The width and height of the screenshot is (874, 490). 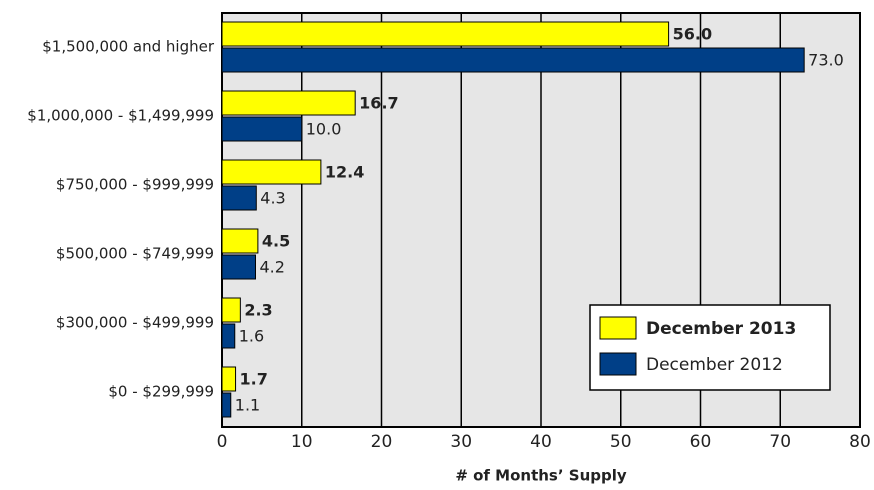 I want to click on x-tick-label: 30, so click(x=461, y=442).